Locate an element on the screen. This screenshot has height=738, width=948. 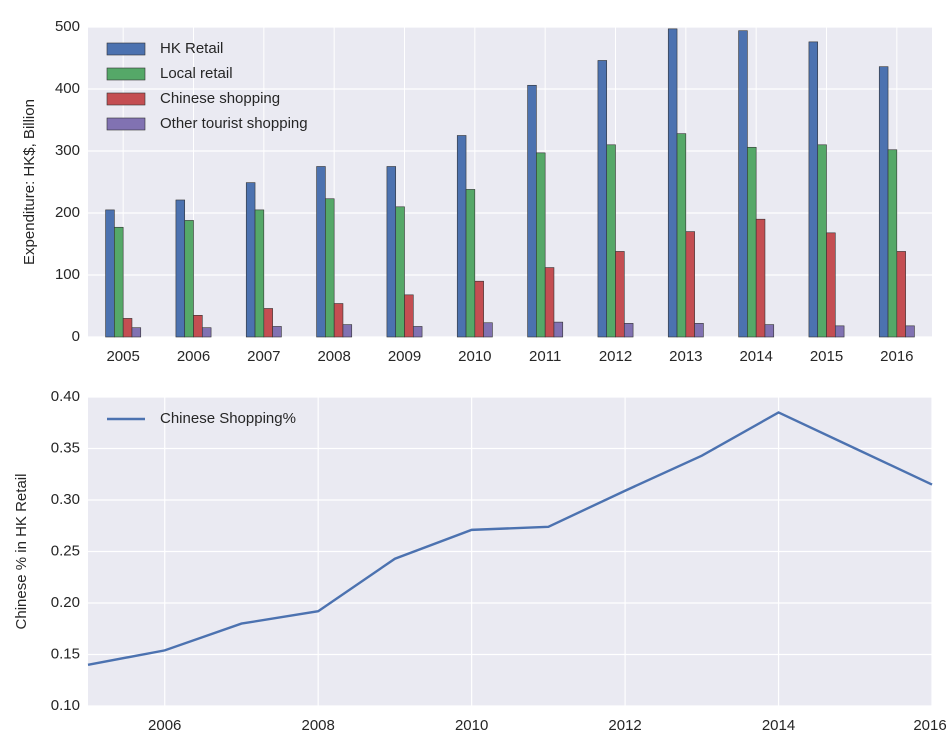
legend-label: Chinese Shopping% is located at coordinates (228, 418).